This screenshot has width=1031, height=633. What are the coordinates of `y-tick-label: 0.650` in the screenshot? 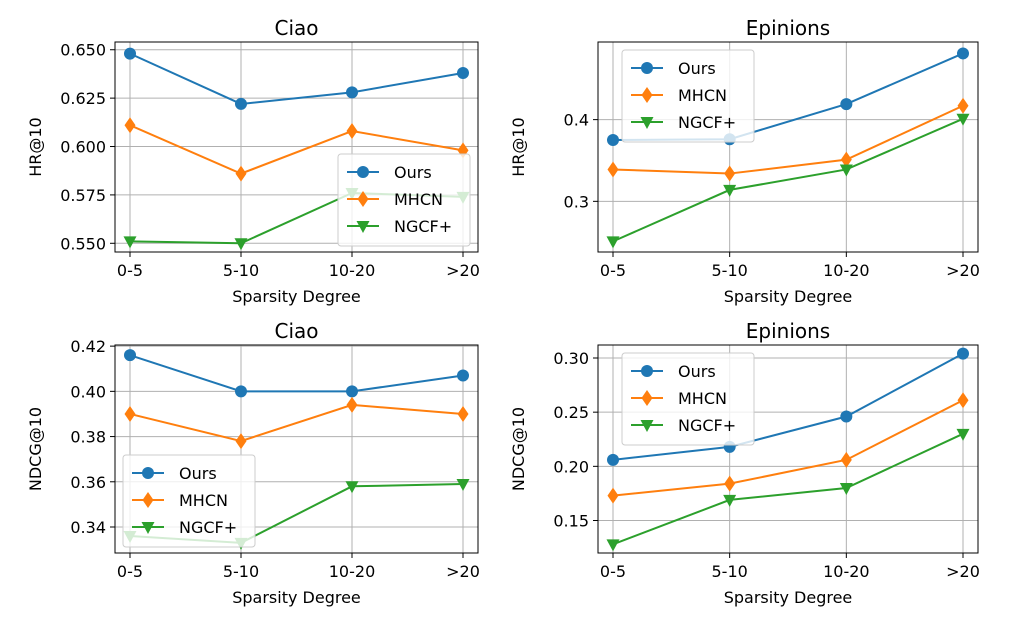 It's located at (83, 50).